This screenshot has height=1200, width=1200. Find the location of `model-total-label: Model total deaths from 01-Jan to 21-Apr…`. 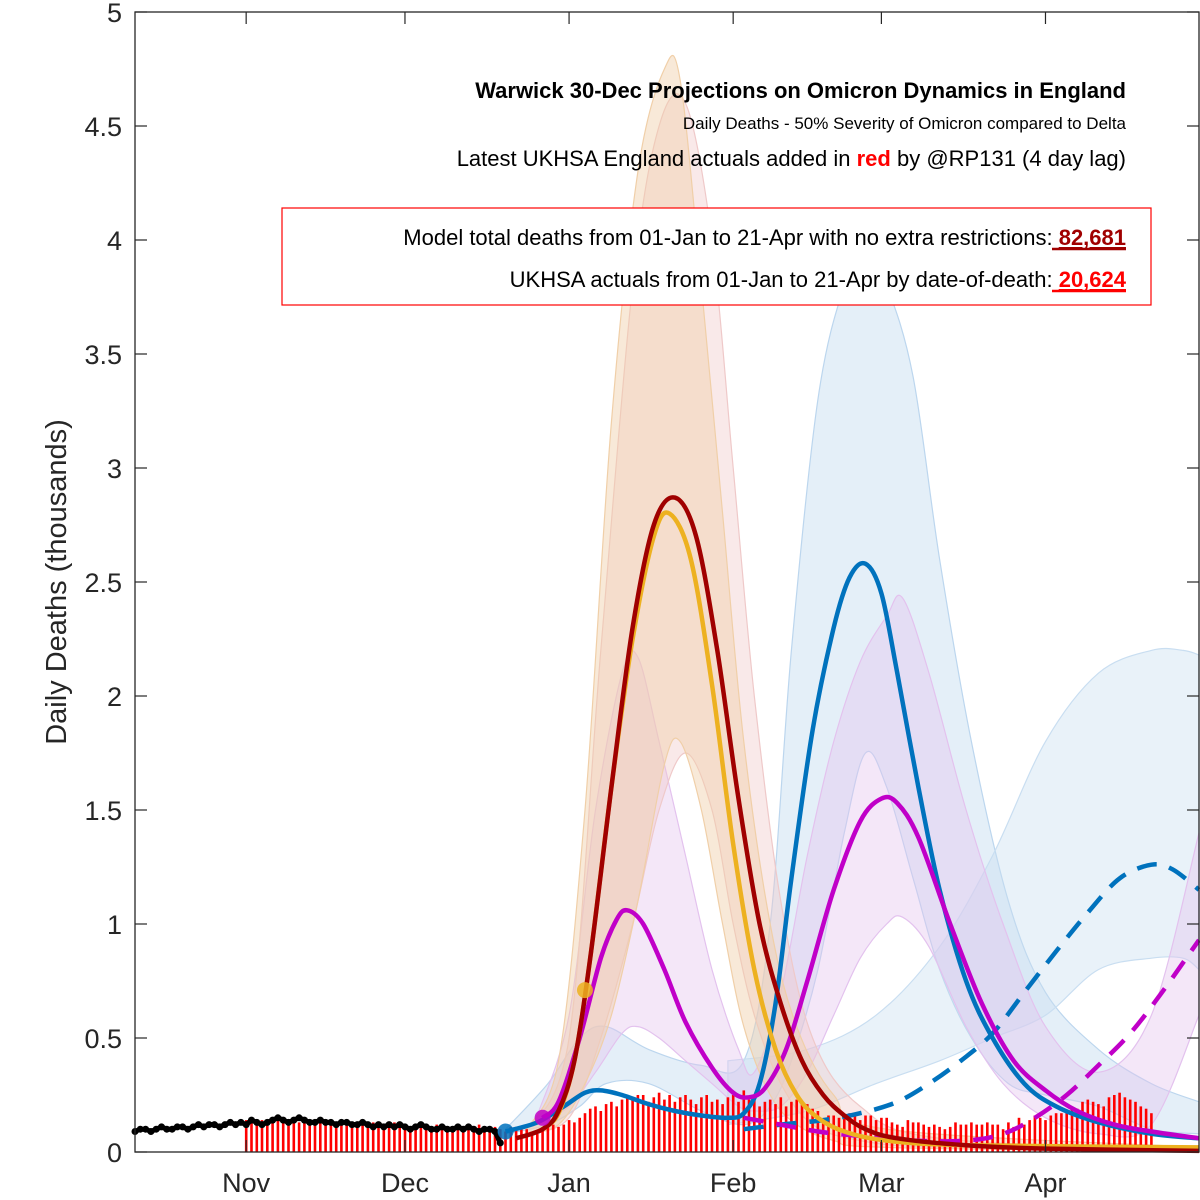

model-total-label: Model total deaths from 01-Jan to 21-Apr… is located at coordinates (730, 237).